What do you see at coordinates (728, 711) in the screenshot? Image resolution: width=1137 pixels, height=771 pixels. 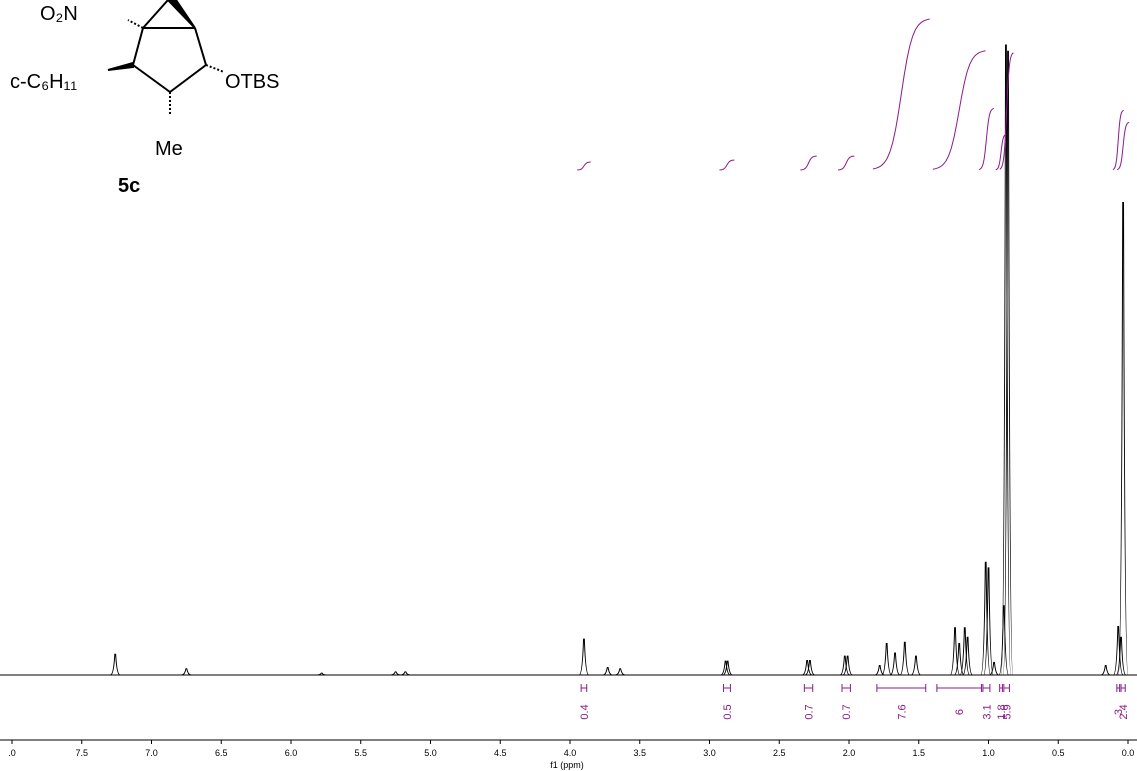 I see `integral-label: 0.5` at bounding box center [728, 711].